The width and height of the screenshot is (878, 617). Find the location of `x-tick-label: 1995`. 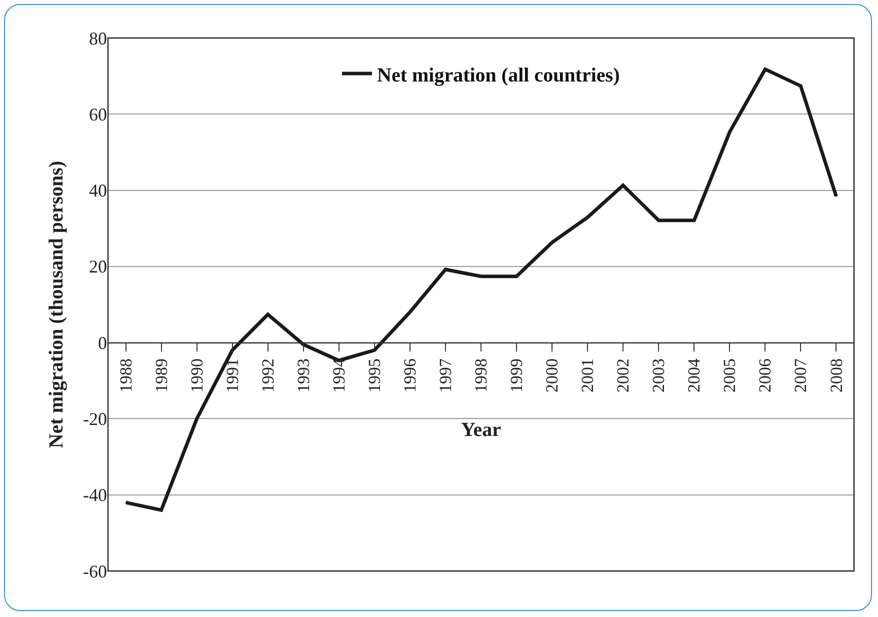

x-tick-label: 1995 is located at coordinates (374, 375).